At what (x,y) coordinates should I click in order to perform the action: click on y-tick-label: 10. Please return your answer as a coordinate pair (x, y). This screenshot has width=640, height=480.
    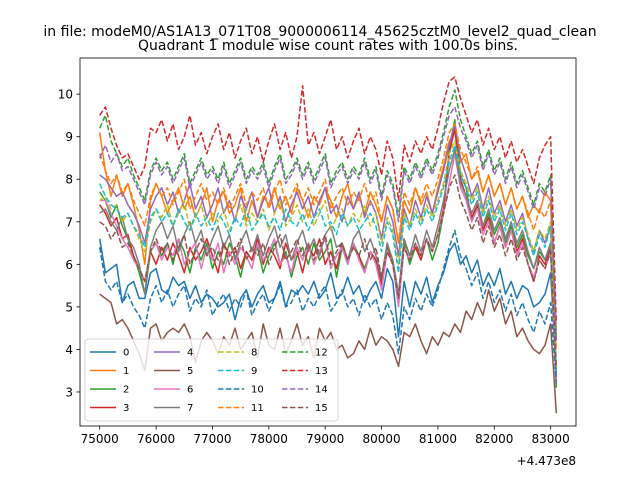
    Looking at the image, I should click on (65, 95).